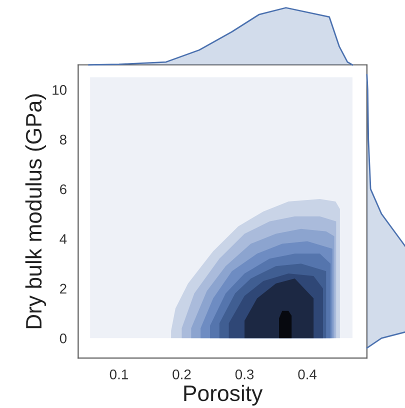 The height and width of the screenshot is (408, 405). What do you see at coordinates (59, 90) in the screenshot?
I see `y-tick-label: 10` at bounding box center [59, 90].